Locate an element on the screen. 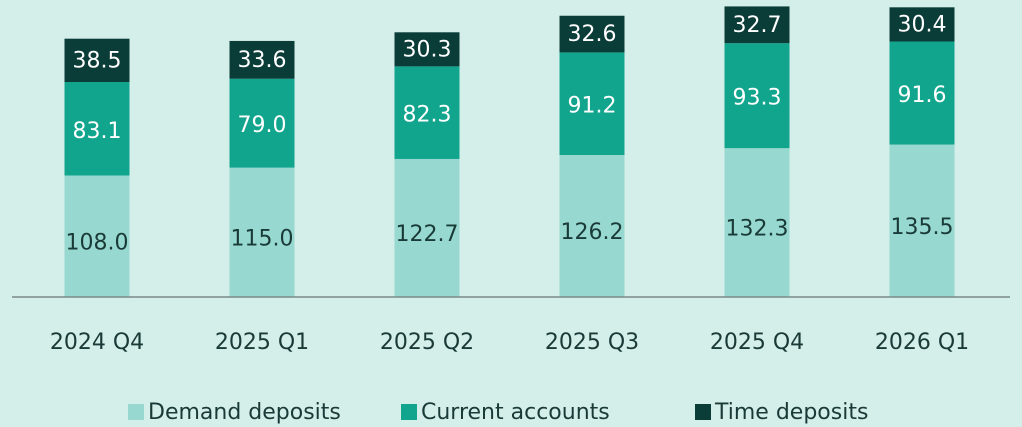 Image resolution: width=1022 pixels, height=427 pixels. data-label: 93.3 is located at coordinates (757, 98).